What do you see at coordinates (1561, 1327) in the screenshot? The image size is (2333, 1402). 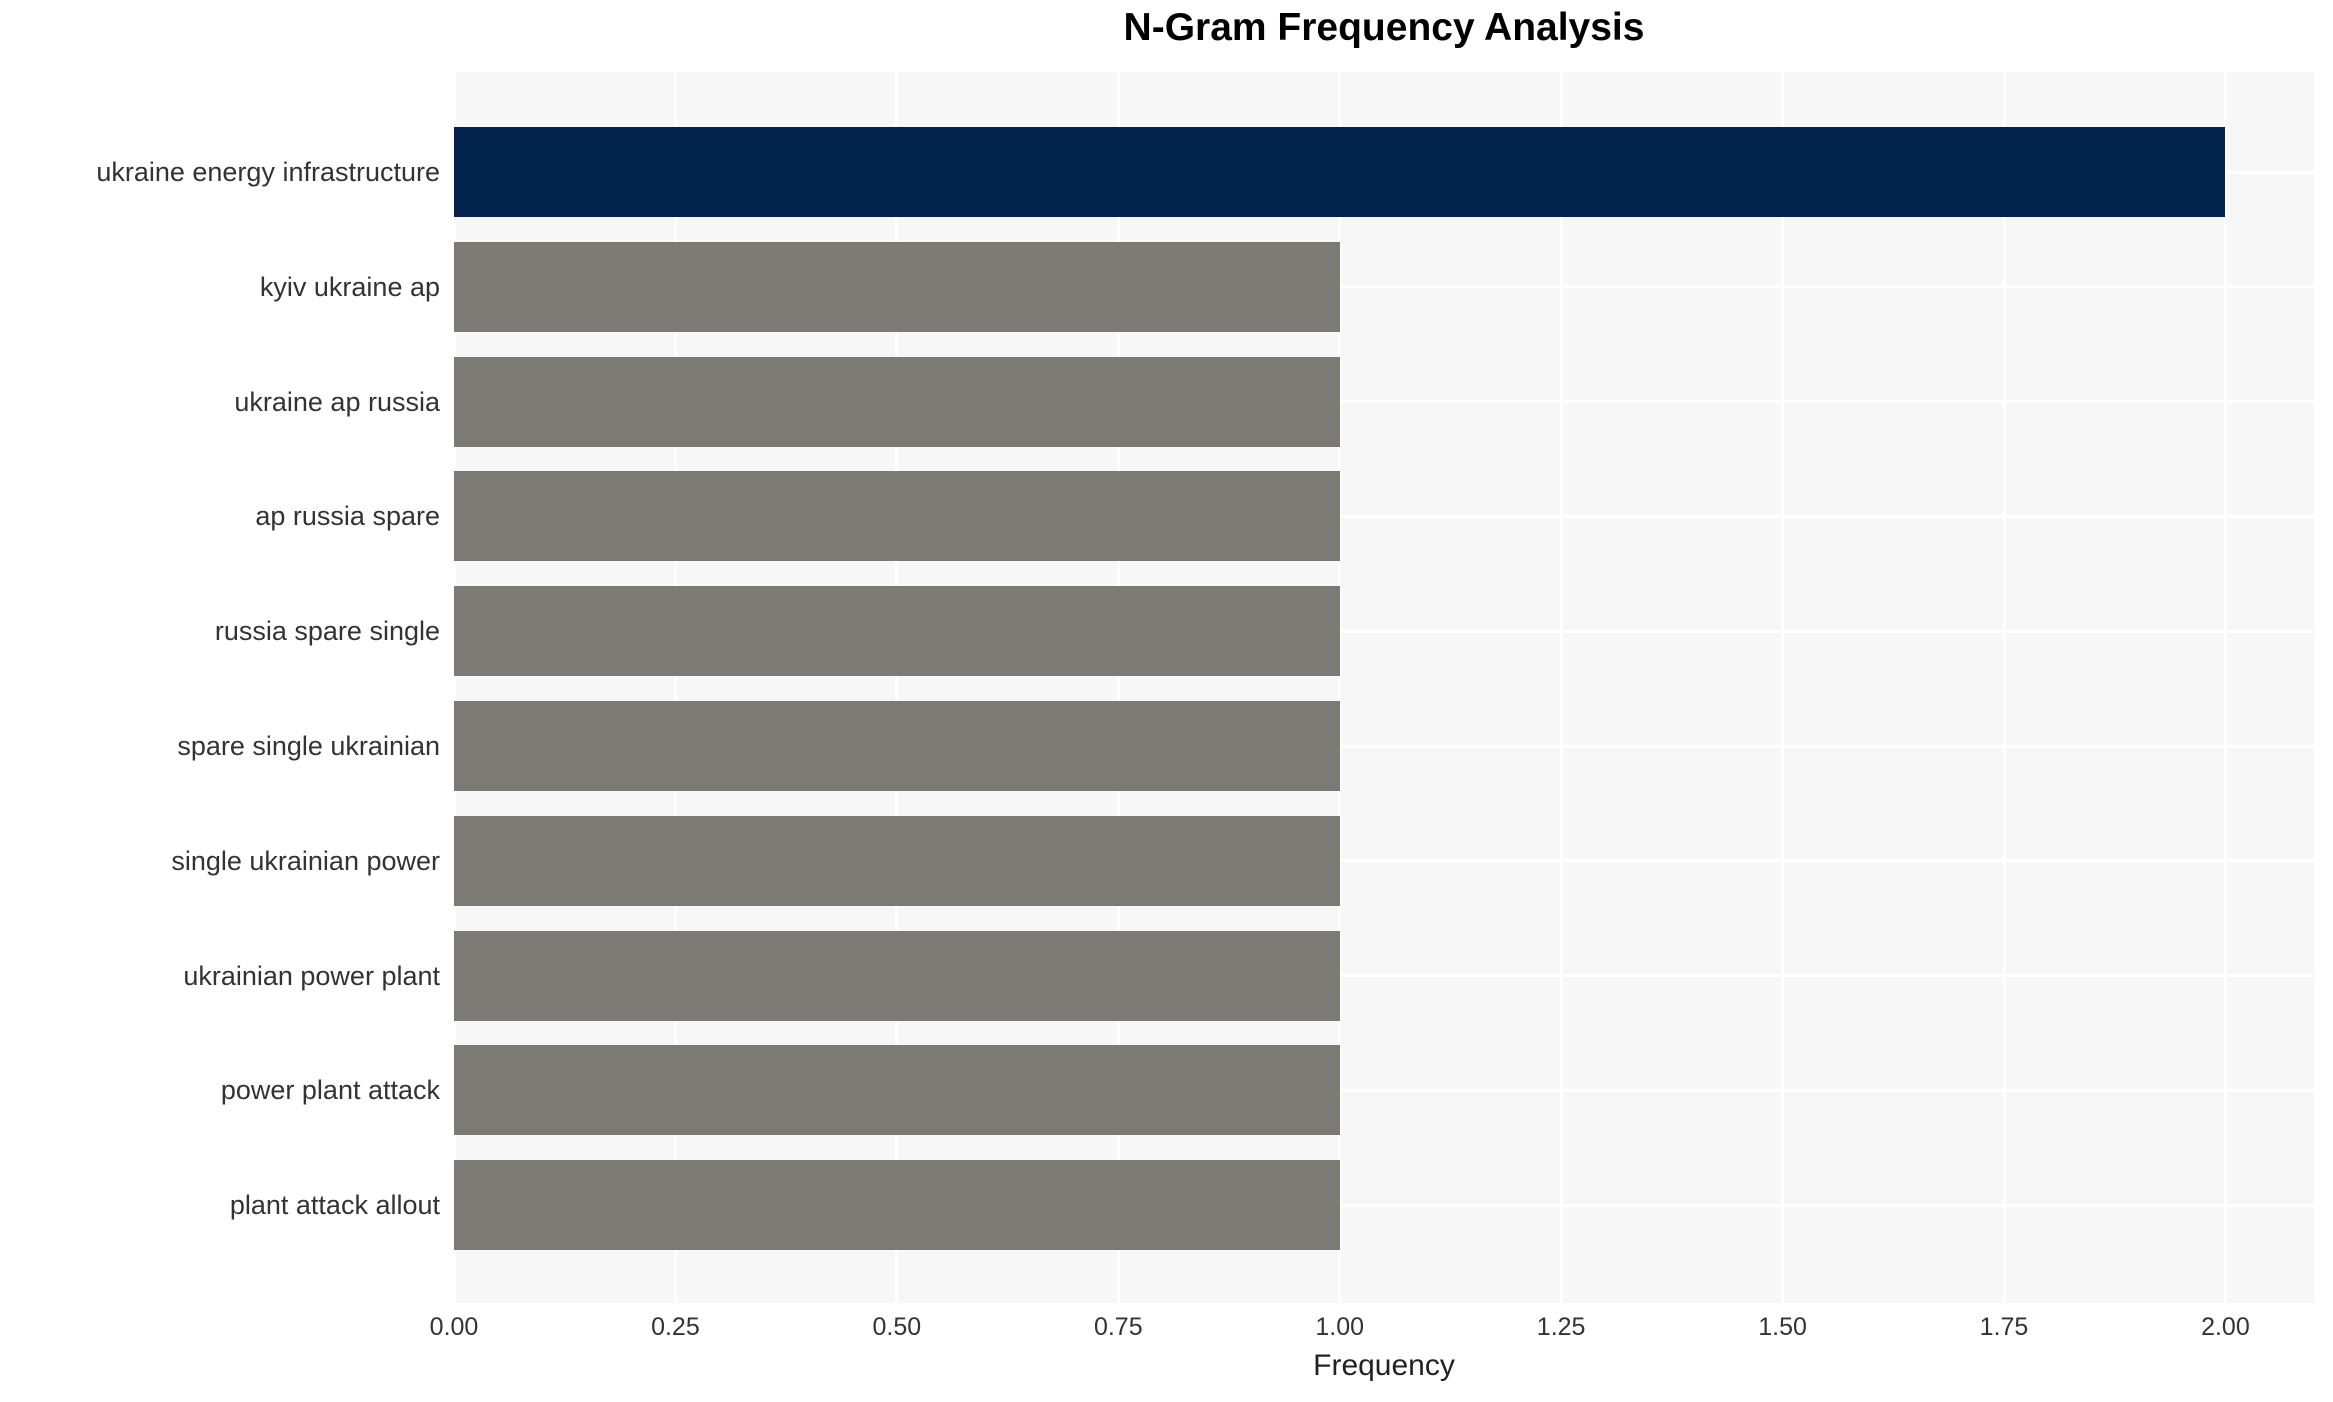 I see `xtick-label-5: 1.25` at bounding box center [1561, 1327].